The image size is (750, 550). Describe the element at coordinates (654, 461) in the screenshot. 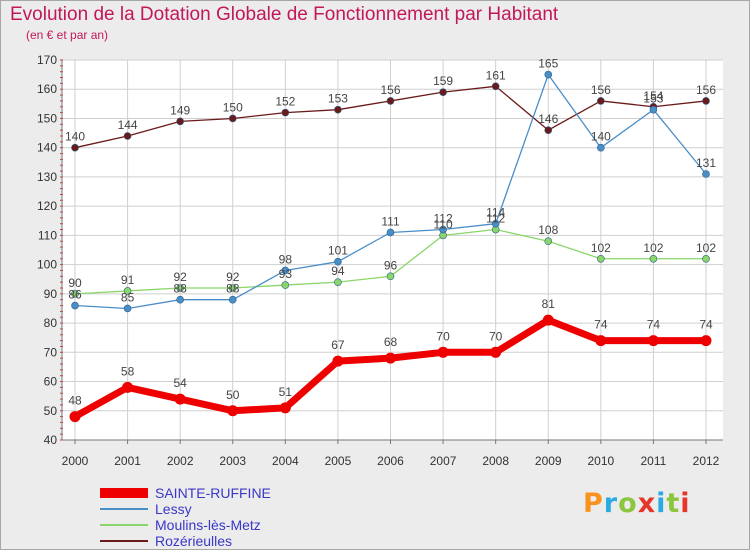

I see `x-tick-label: 2011` at that location.